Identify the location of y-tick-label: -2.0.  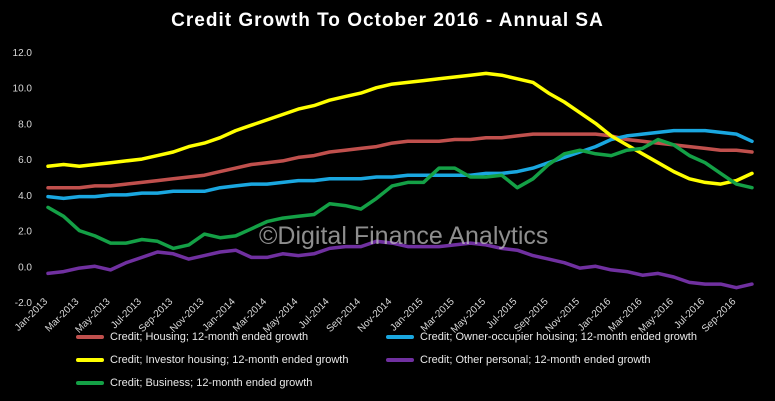
(24, 303).